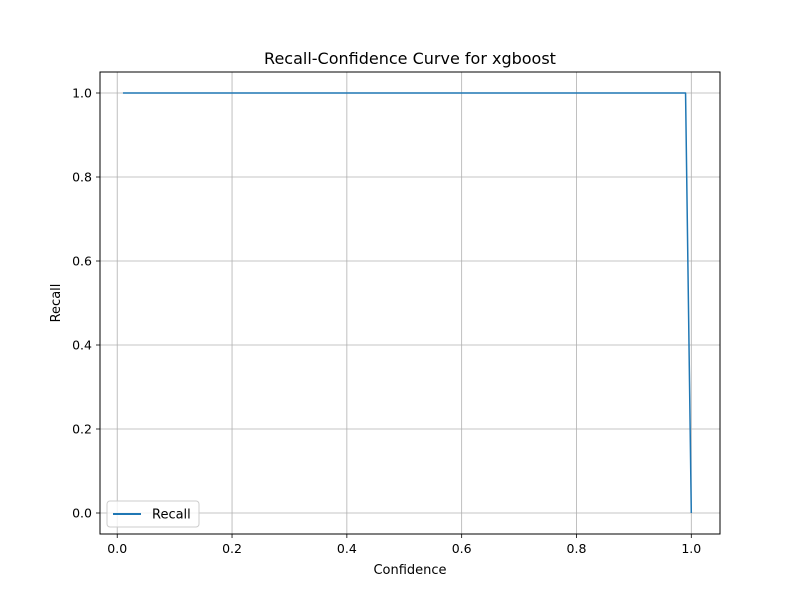 The image size is (800, 600). What do you see at coordinates (171, 515) in the screenshot?
I see `legend-label-recall: Recall` at bounding box center [171, 515].